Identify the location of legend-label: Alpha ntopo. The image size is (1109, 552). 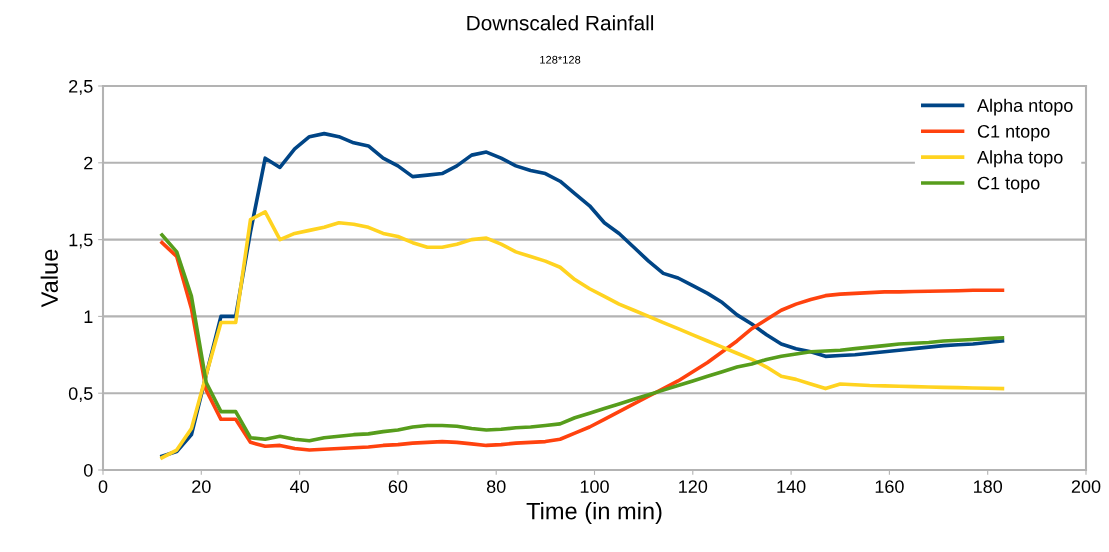
(1025, 107).